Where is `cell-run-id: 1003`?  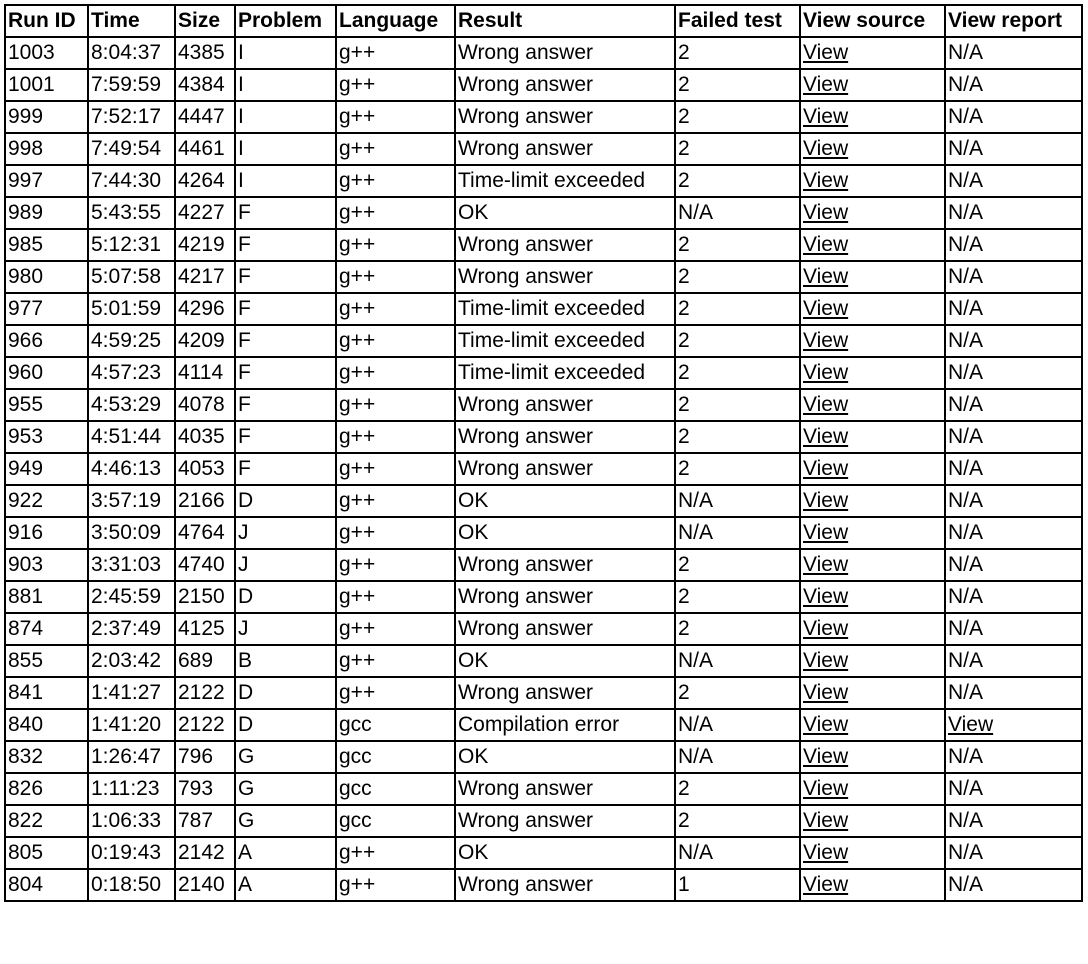
cell-run-id: 1003 is located at coordinates (46, 53).